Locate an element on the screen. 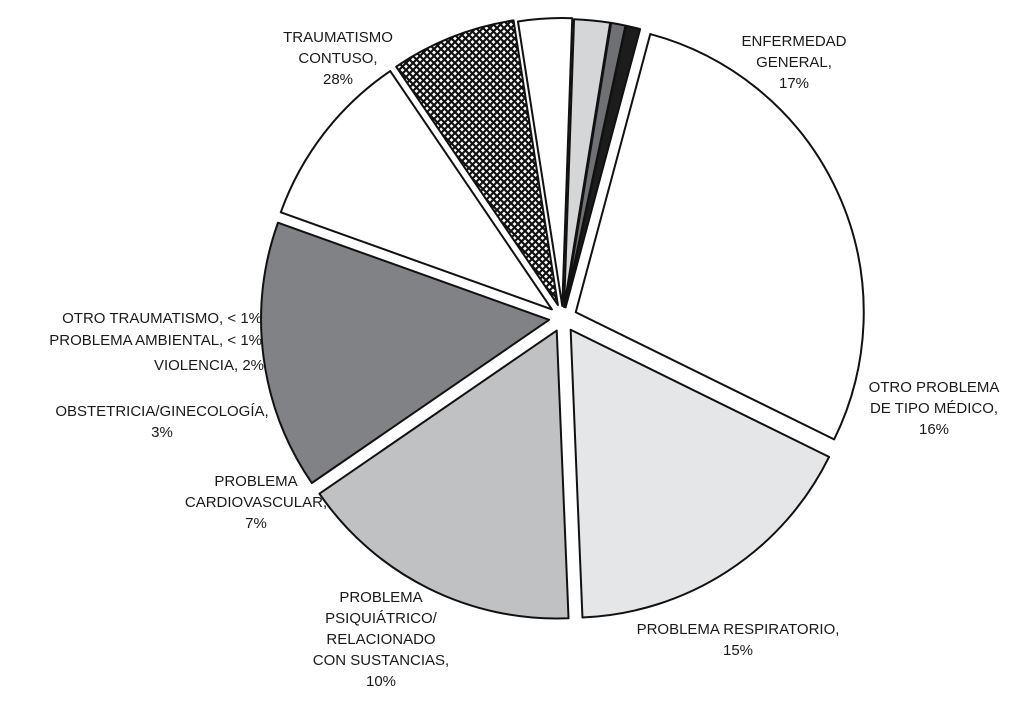 This screenshot has height=720, width=1029. slice-label-line: RELACIONADO is located at coordinates (380, 639).